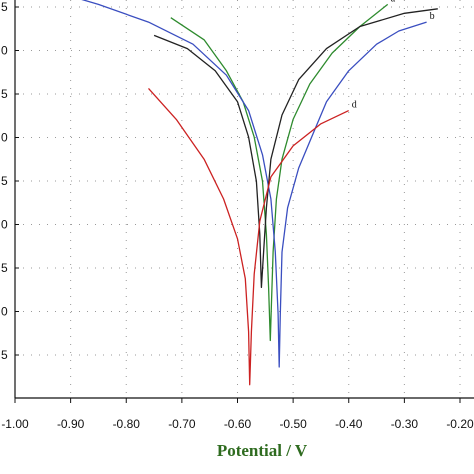 The image size is (474, 474). What do you see at coordinates (349, 424) in the screenshot?
I see `x-tick-label: -0.40` at bounding box center [349, 424].